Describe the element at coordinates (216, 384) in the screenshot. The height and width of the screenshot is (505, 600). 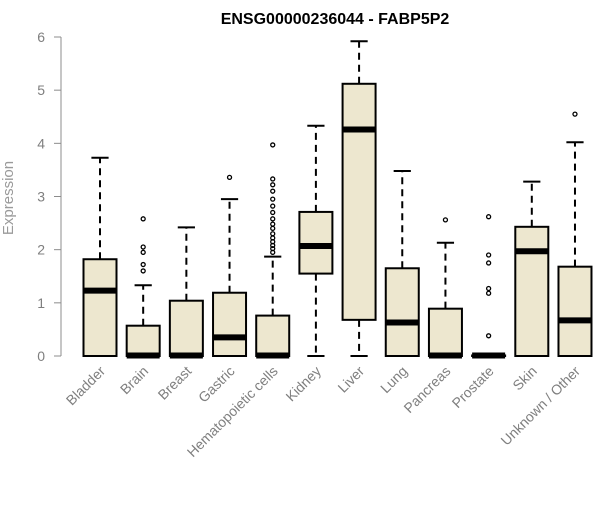
I see `x-category-label: Gastric` at that location.